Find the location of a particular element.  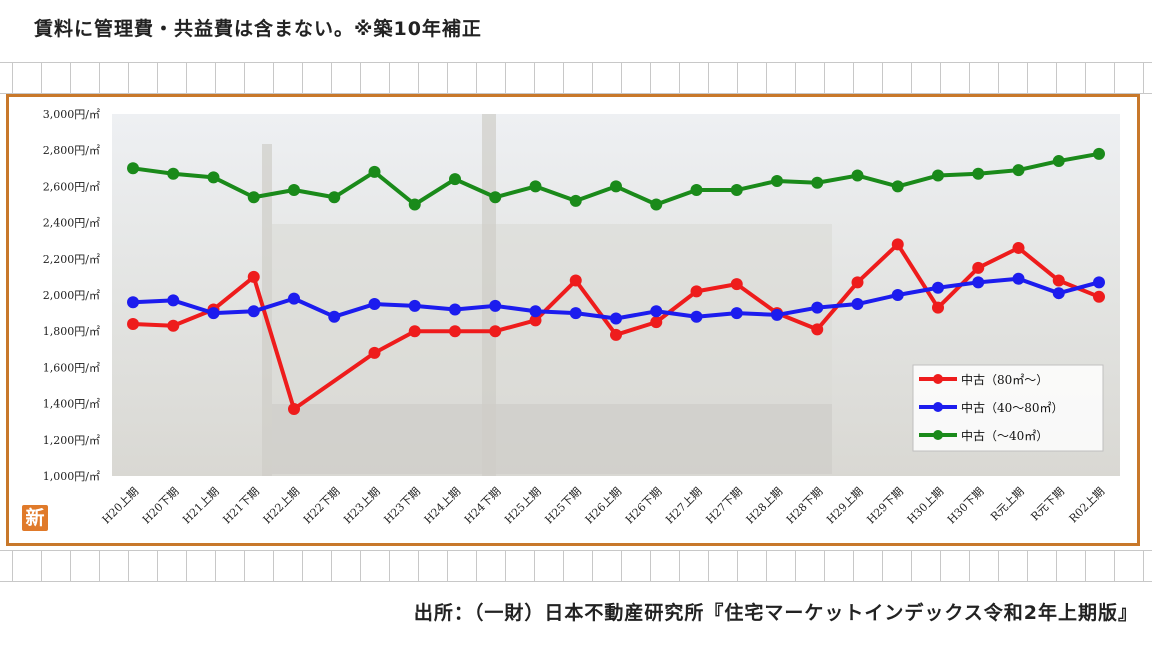

y-tick-label: 1,000円/㎡ is located at coordinates (71, 476).